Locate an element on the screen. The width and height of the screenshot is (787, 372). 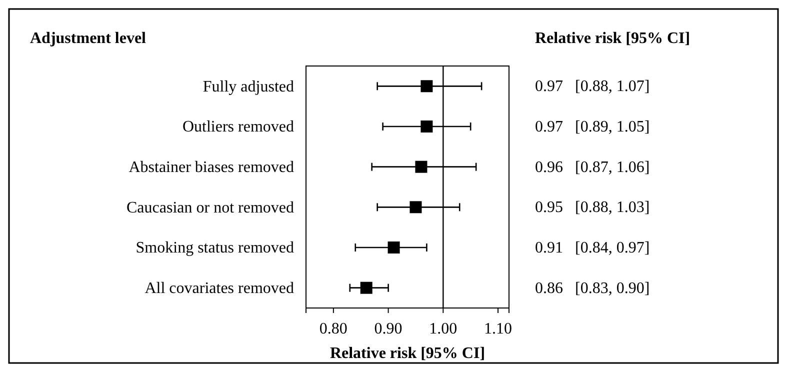
y-tick-label: Abstainer biases removed is located at coordinates (211, 167).